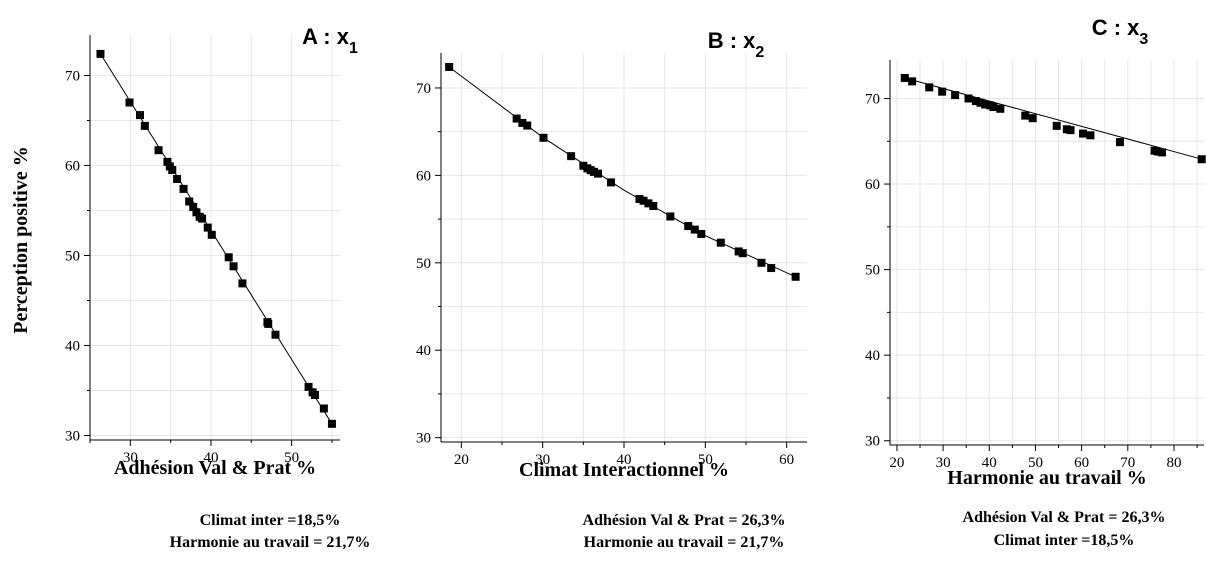 The width and height of the screenshot is (1206, 572). I want to click on y-axis-label: Perception positive %, so click(21, 239).